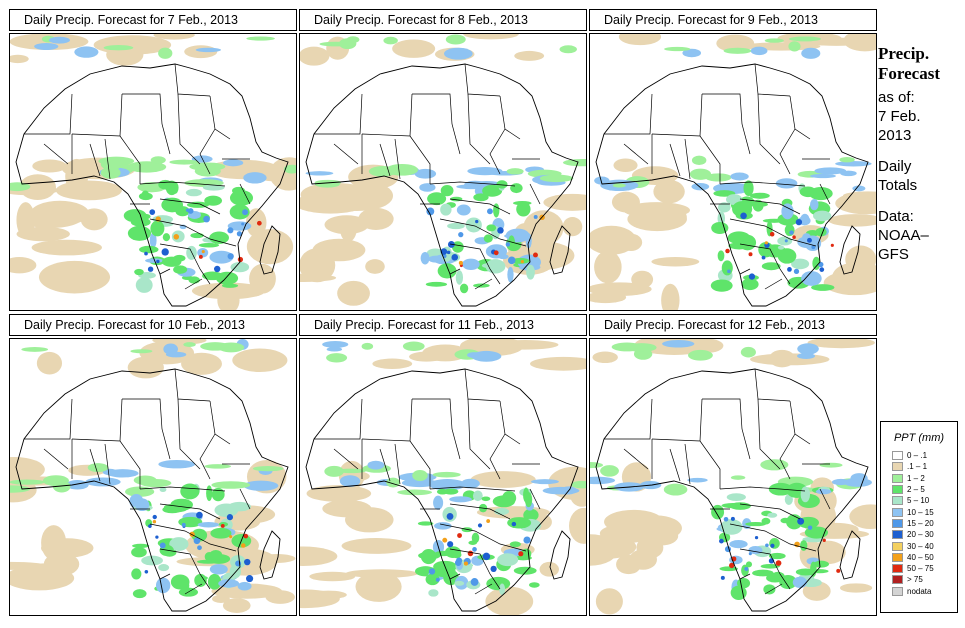 The width and height of the screenshot is (965, 628). What do you see at coordinates (918, 501) in the screenshot?
I see `legend-label: 5 – 10` at bounding box center [918, 501].